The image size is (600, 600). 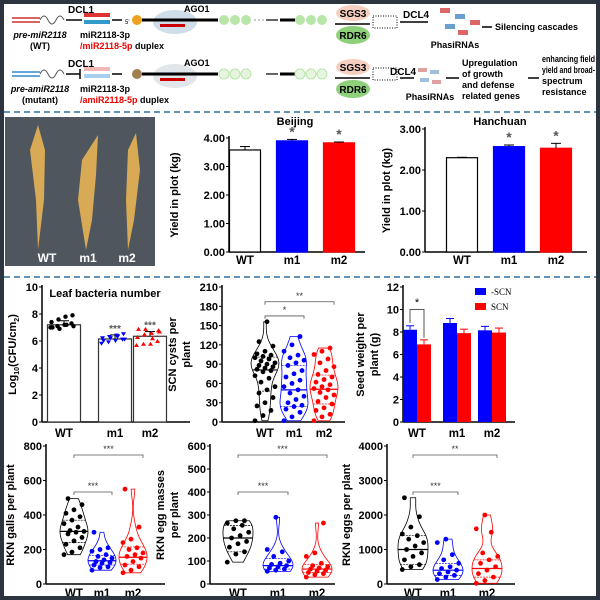 What do you see at coordinates (385, 74) in the screenshot?
I see `dsrna-icon` at bounding box center [385, 74].